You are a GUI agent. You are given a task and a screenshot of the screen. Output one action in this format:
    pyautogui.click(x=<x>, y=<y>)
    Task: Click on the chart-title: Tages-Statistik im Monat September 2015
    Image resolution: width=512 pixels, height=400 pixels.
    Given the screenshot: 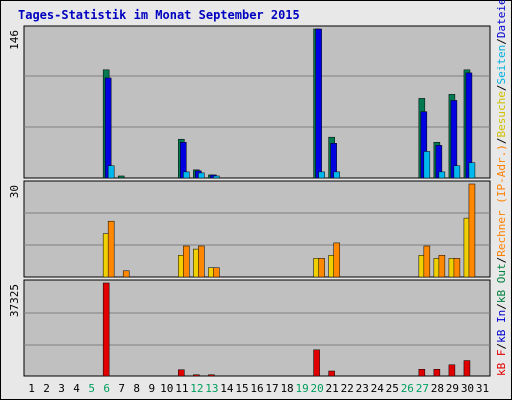 What is the action you would take?
    pyautogui.click(x=159, y=15)
    